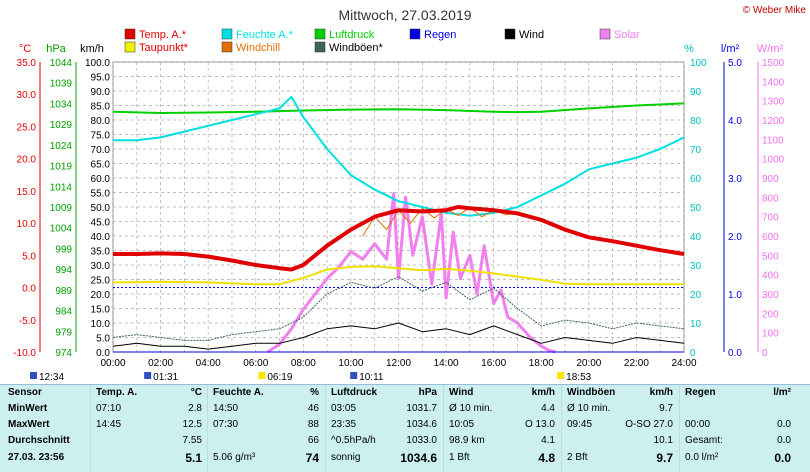  Describe the element at coordinates (770, 49) in the screenshot. I see `axis-unit-solar: W/m²` at that location.